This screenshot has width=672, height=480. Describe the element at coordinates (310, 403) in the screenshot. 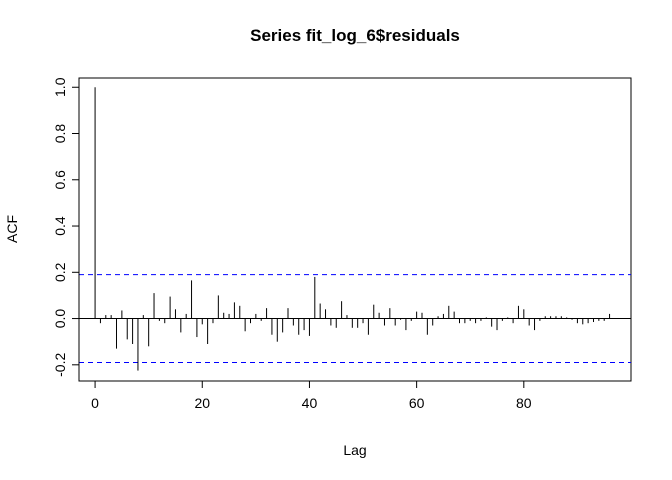

I see `x-tick-label: 40` at that location.